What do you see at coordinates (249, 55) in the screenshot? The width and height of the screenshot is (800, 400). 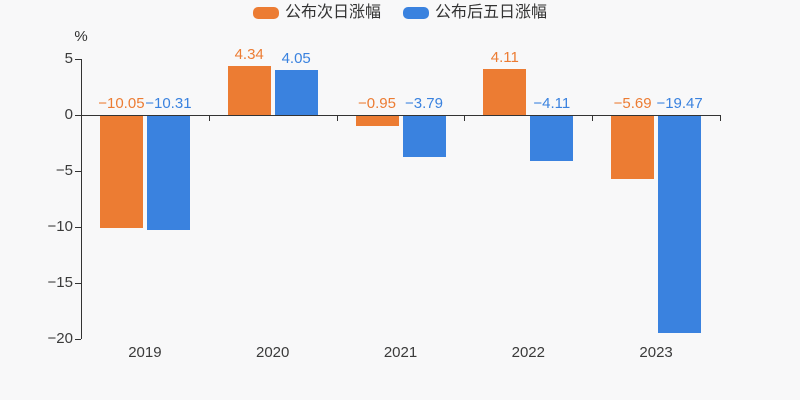 I see `bar-value-label: 4.34` at bounding box center [249, 55].